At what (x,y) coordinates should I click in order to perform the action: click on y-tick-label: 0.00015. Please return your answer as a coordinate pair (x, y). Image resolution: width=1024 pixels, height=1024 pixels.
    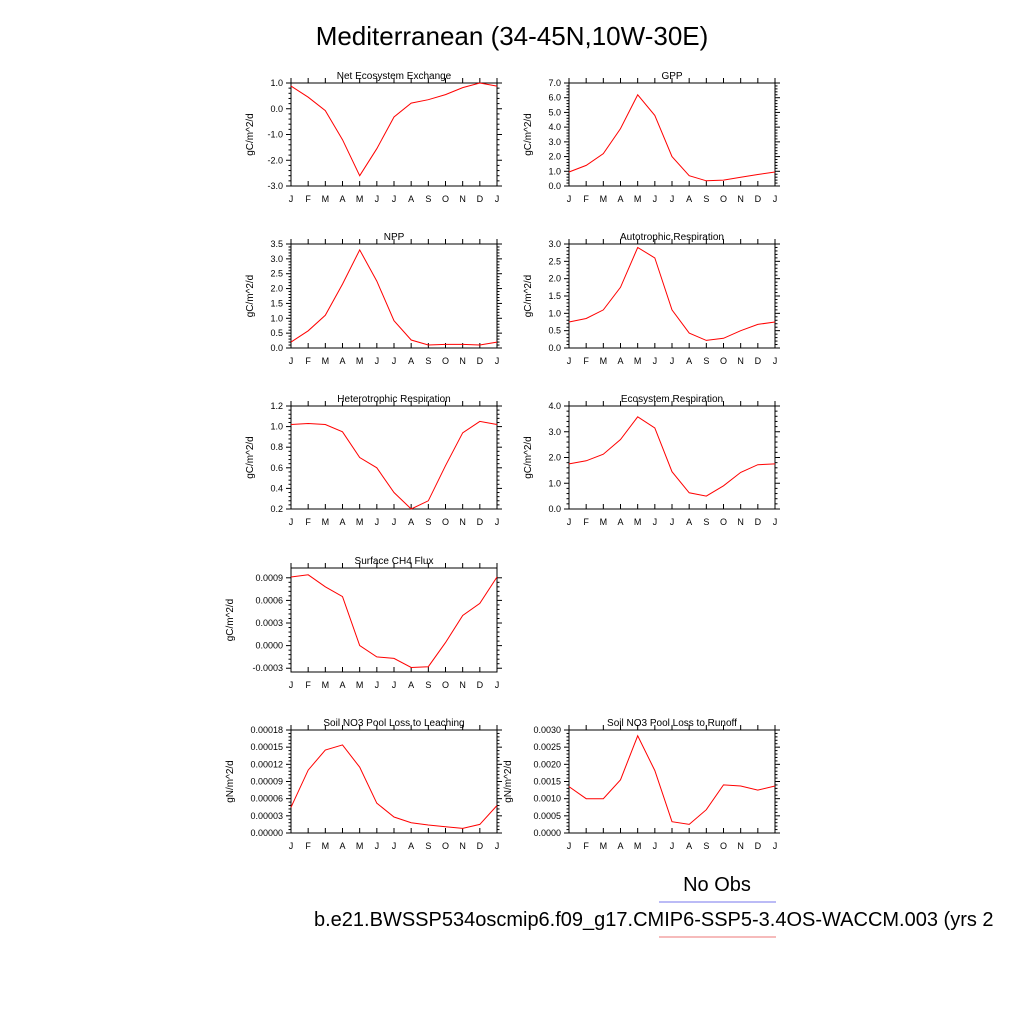
    Looking at the image, I should click on (266, 747).